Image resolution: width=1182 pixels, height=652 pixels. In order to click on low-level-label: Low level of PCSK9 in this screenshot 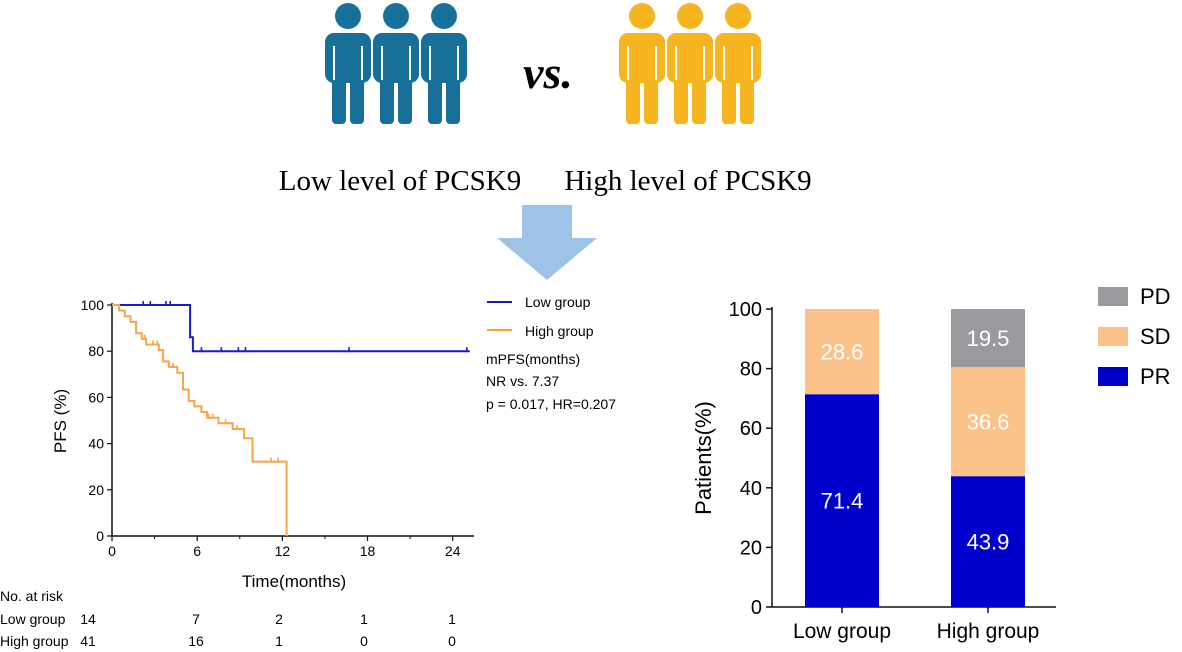, I will do `click(400, 181)`.